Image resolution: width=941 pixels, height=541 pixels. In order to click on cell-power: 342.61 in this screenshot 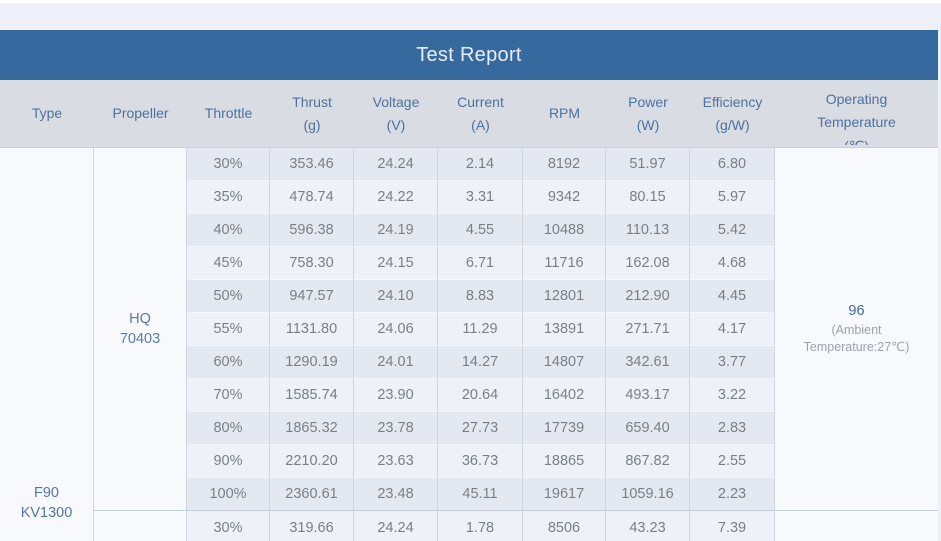, I will do `click(648, 362)`.